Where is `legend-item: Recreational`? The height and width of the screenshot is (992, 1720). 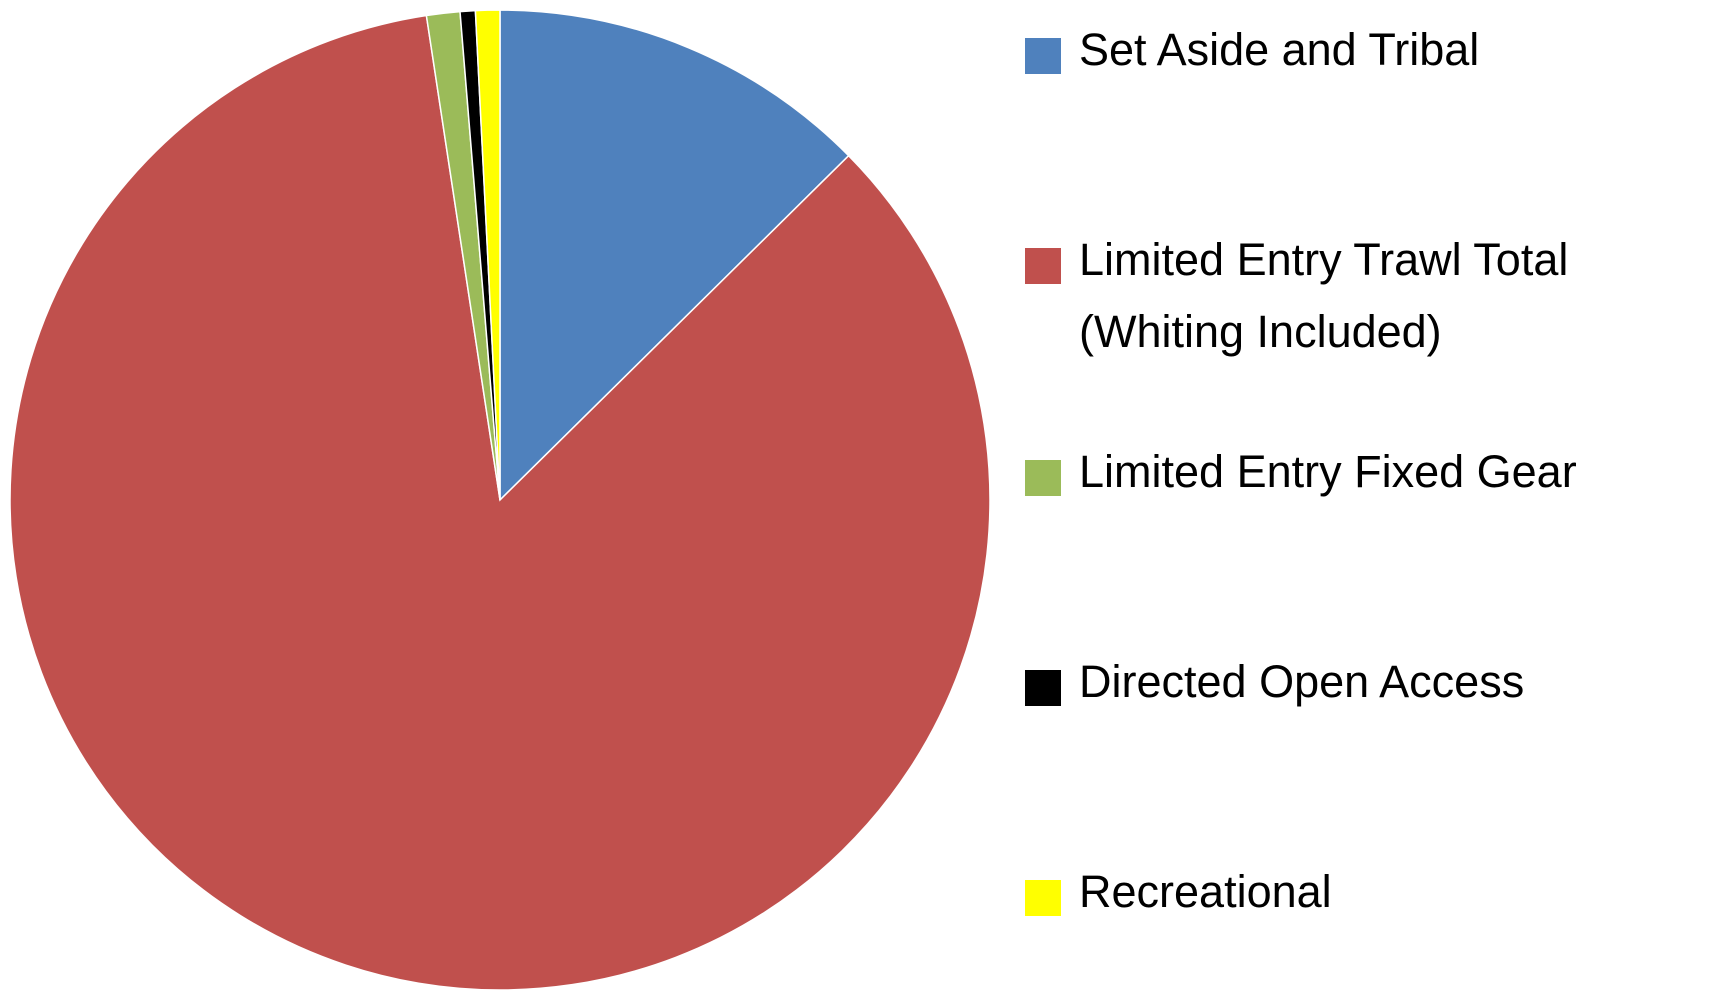 legend-item: Recreational is located at coordinates (1370, 897).